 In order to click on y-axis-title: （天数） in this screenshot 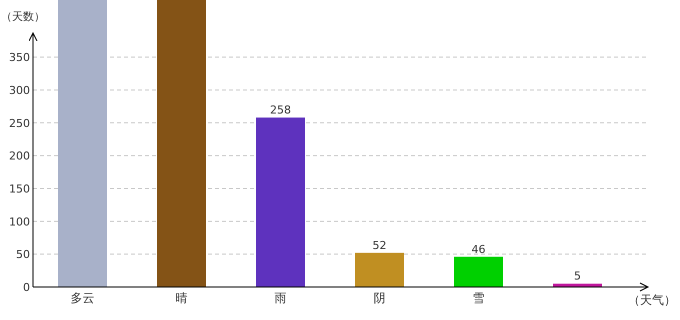, I will do `click(23, 16)`.